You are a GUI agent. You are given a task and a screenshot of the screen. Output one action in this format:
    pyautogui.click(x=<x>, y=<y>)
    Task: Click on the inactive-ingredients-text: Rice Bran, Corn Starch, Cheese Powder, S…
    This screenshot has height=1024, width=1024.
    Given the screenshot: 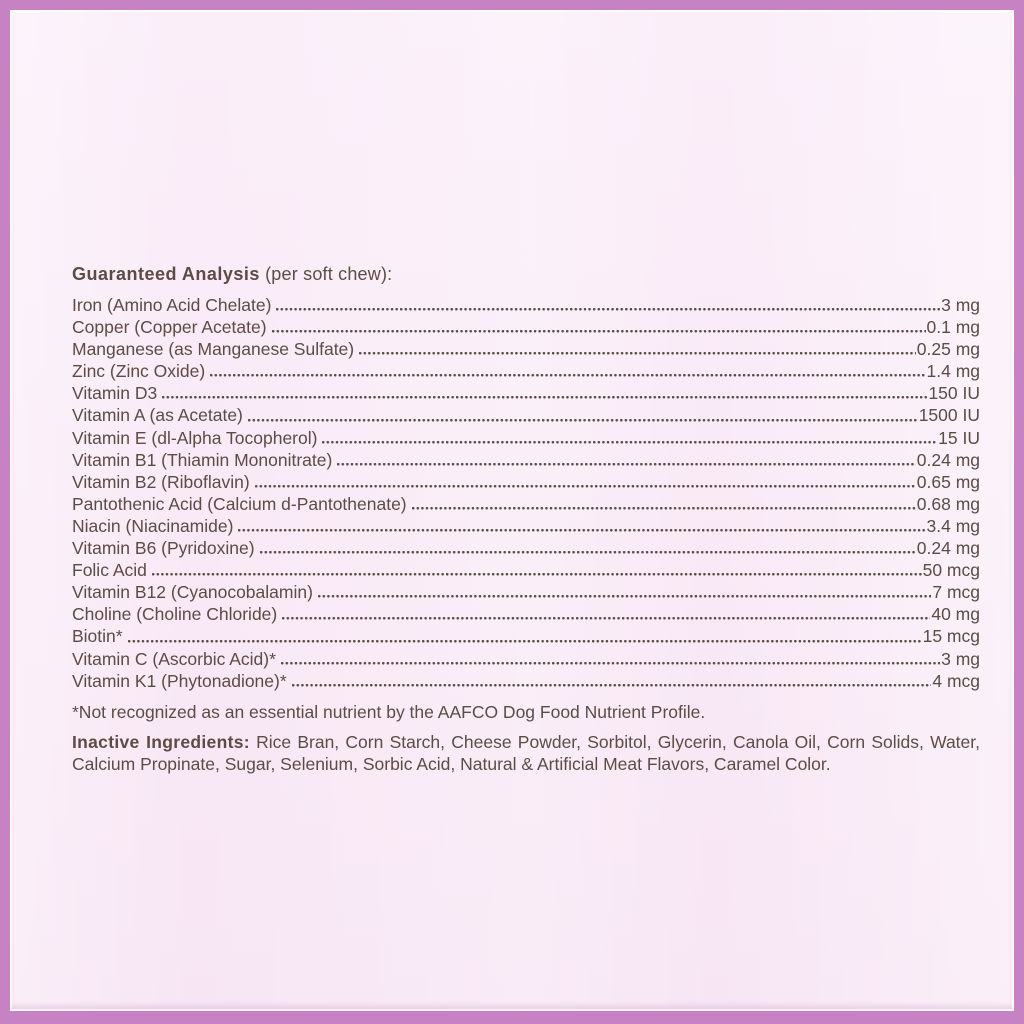 What is the action you would take?
    pyautogui.click(x=526, y=753)
    